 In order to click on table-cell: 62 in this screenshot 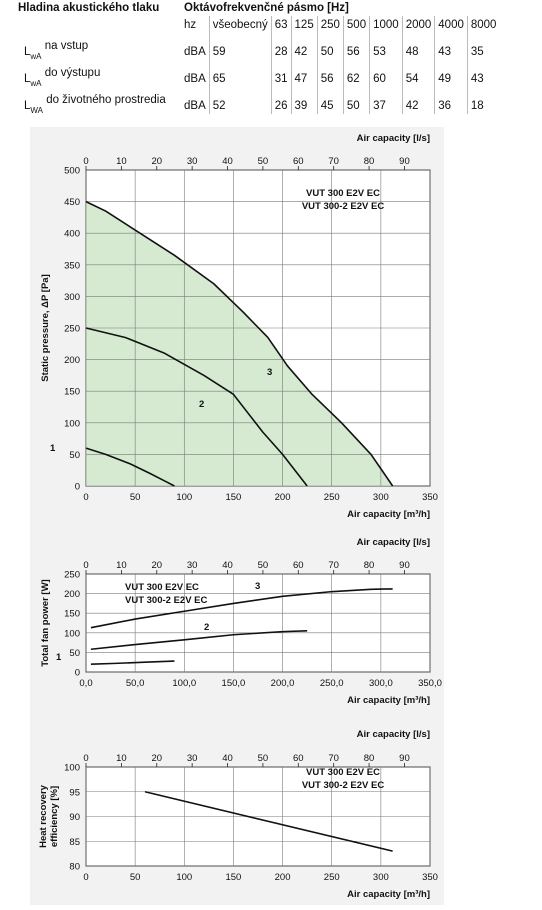, I will do `click(356, 73)`.